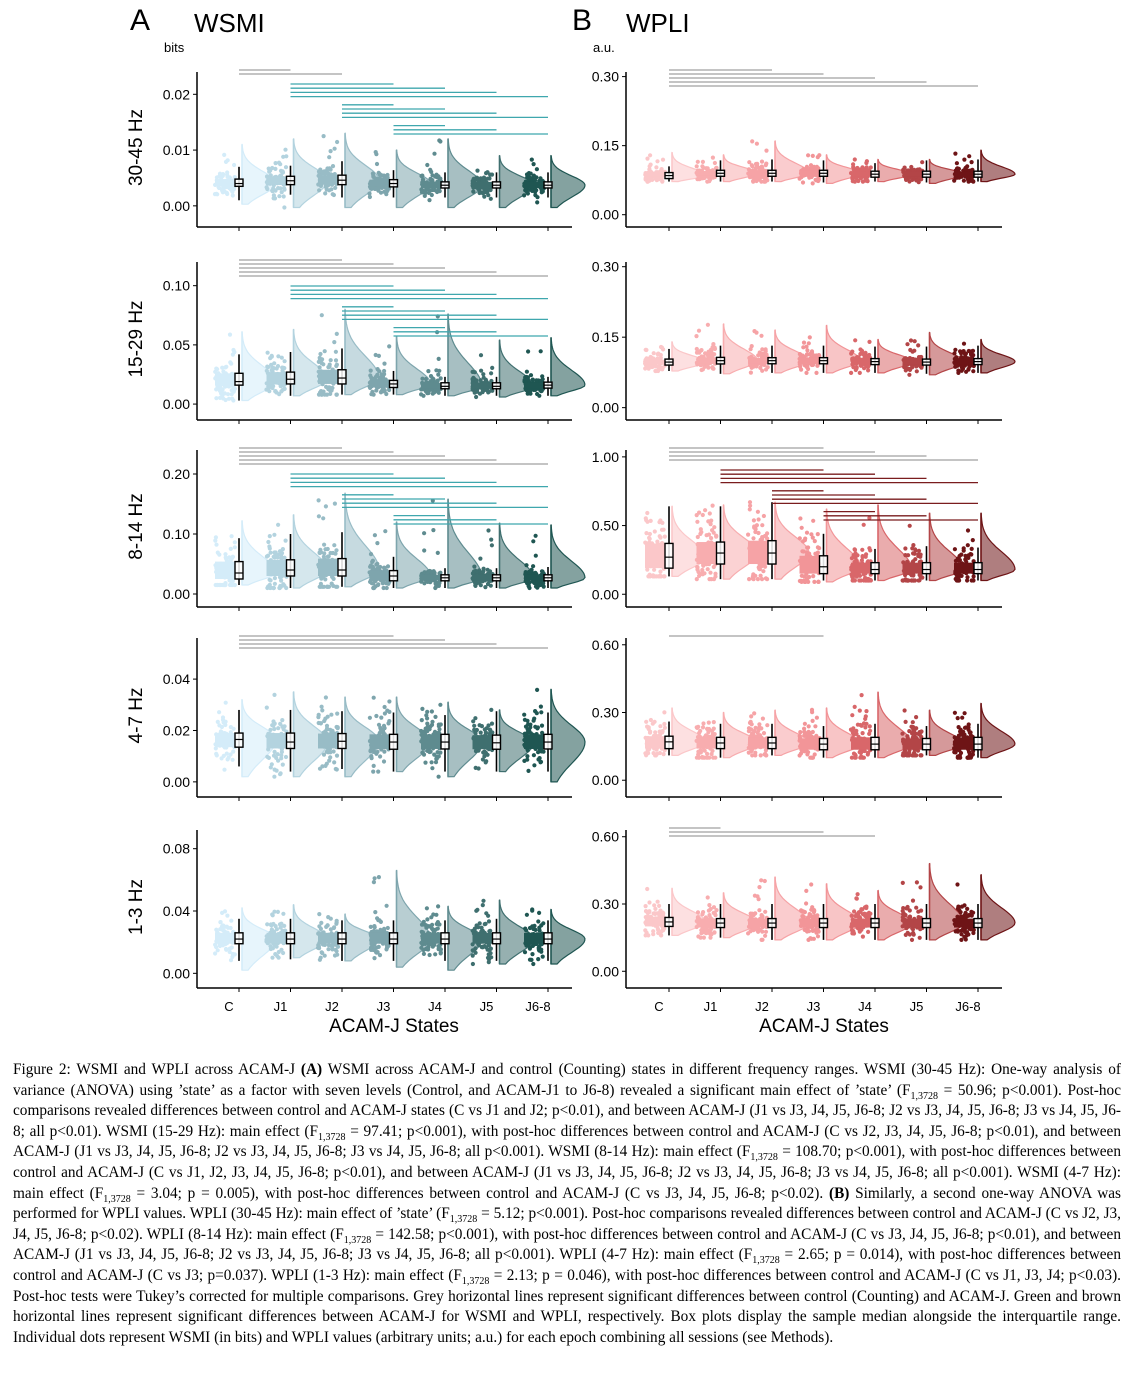 The height and width of the screenshot is (1392, 1132). What do you see at coordinates (176, 150) in the screenshot?
I see `y-tick-label: 0.01` at bounding box center [176, 150].